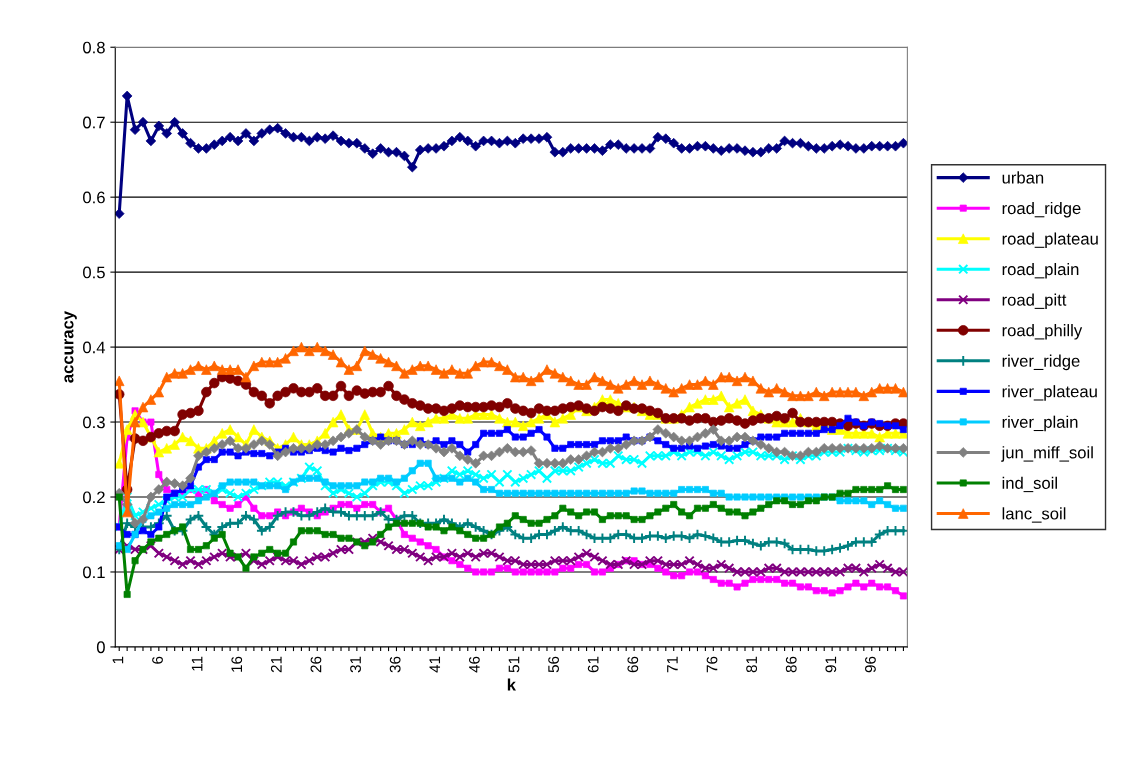 This screenshot has height=762, width=1130. What do you see at coordinates (514, 664) in the screenshot?
I see `x-tick-label: 51` at bounding box center [514, 664].